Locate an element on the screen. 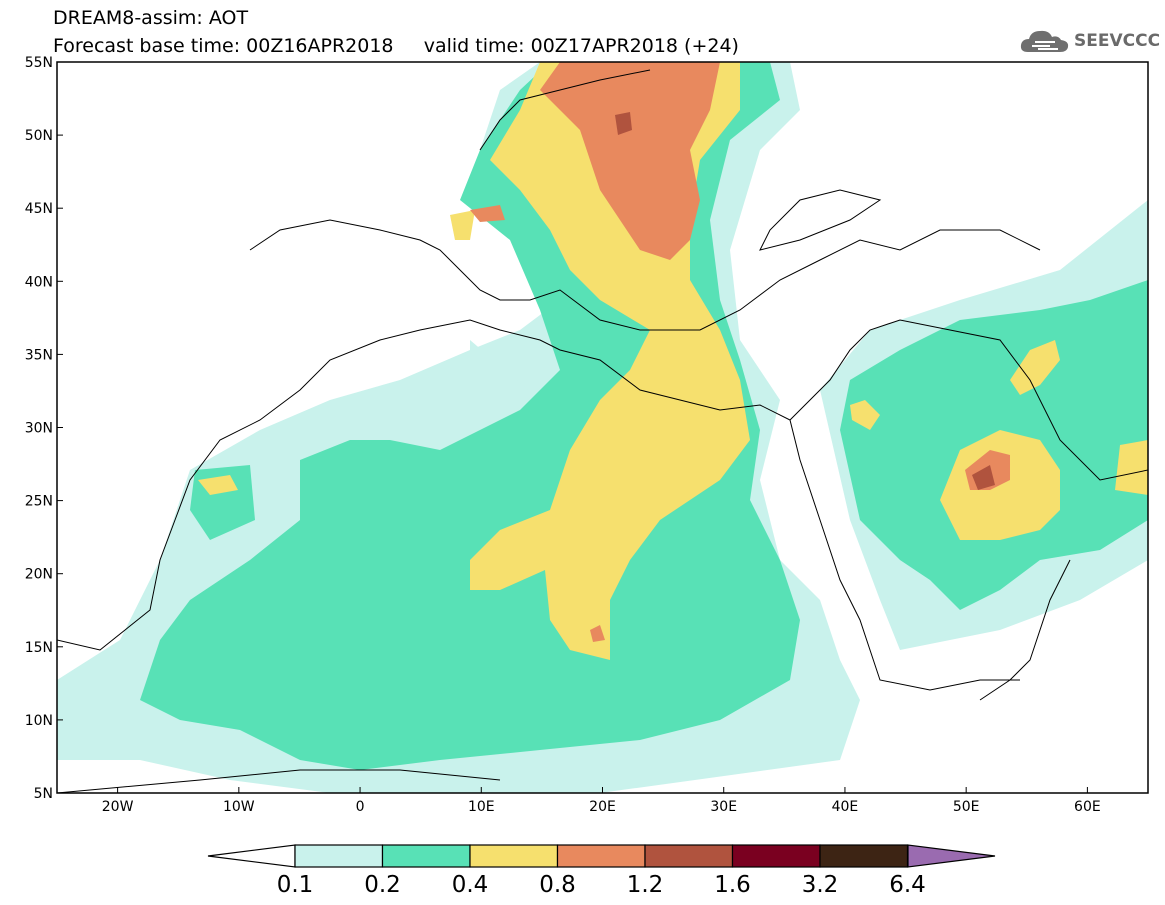 The image size is (1165, 905). map-title: DREAM8-assim: AOT is located at coordinates (151, 18).